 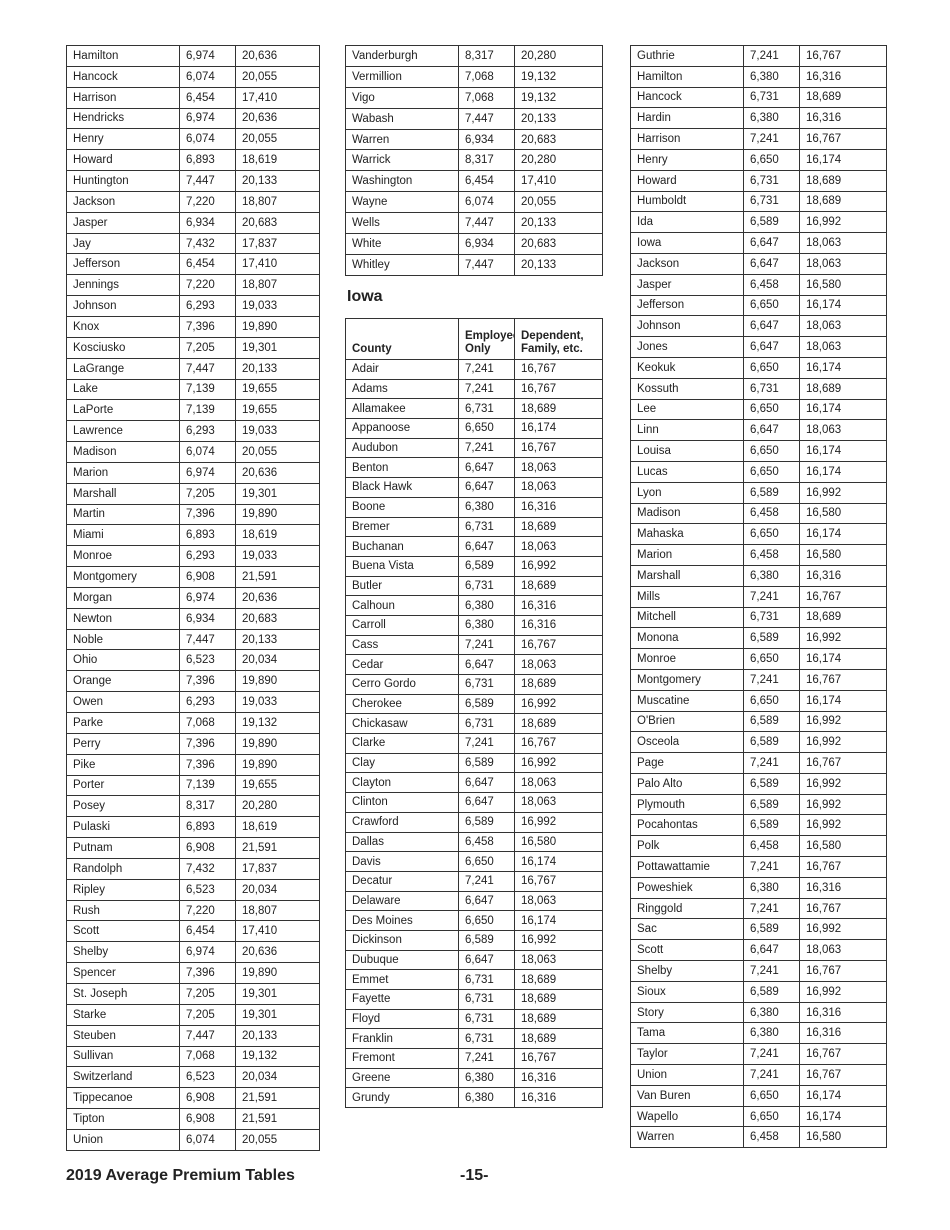 What do you see at coordinates (277, 868) in the screenshot?
I see `dependent-family-cell: 17,837` at bounding box center [277, 868].